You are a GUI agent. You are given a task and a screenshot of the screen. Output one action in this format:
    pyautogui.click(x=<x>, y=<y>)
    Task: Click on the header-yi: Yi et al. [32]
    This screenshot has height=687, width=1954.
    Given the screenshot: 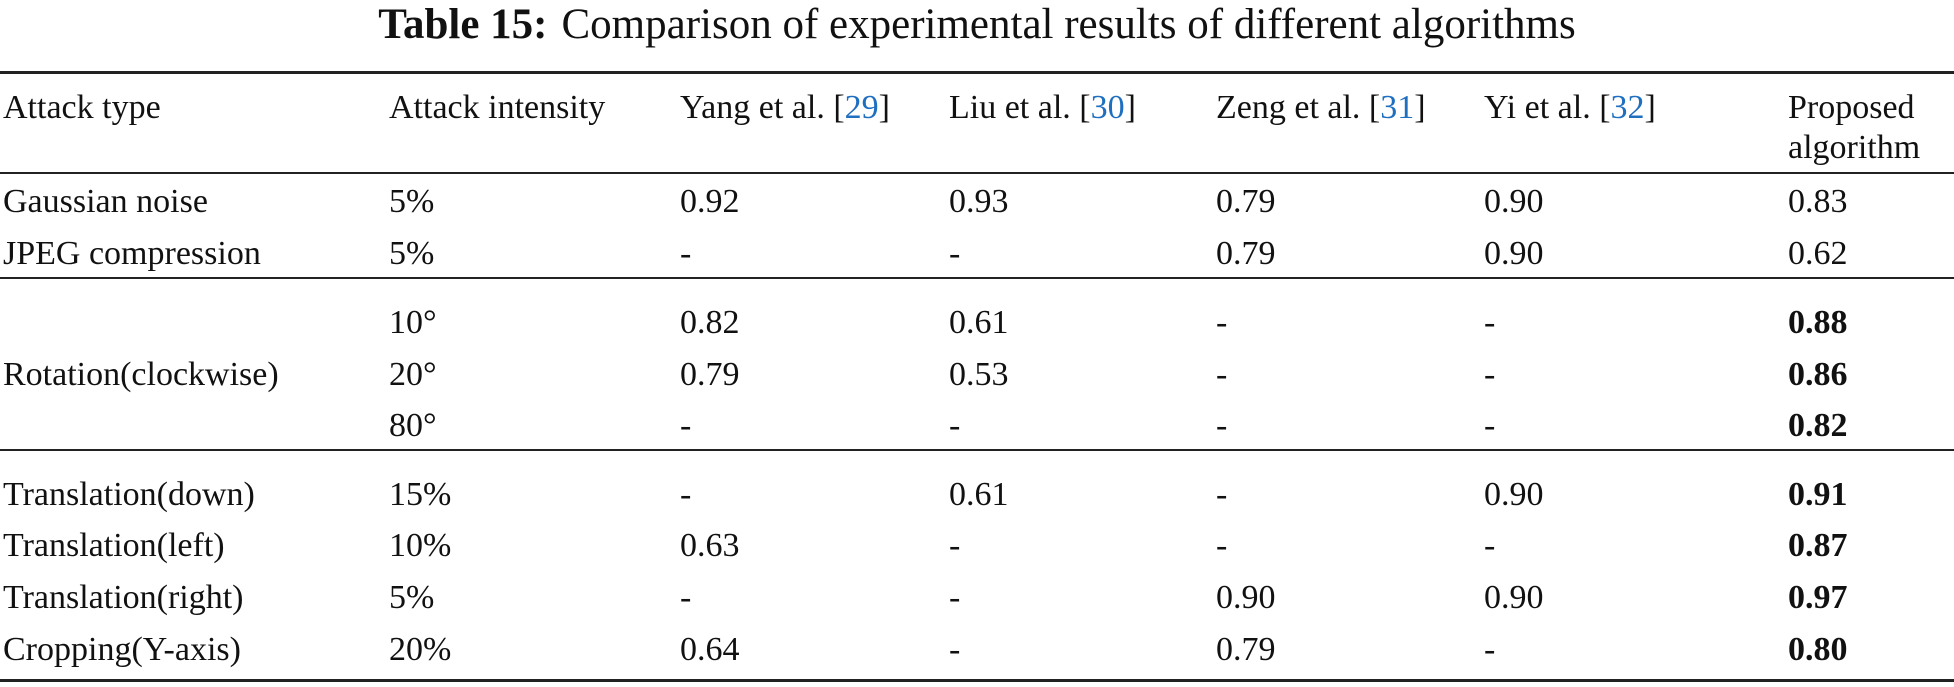 What is the action you would take?
    pyautogui.click(x=1570, y=108)
    